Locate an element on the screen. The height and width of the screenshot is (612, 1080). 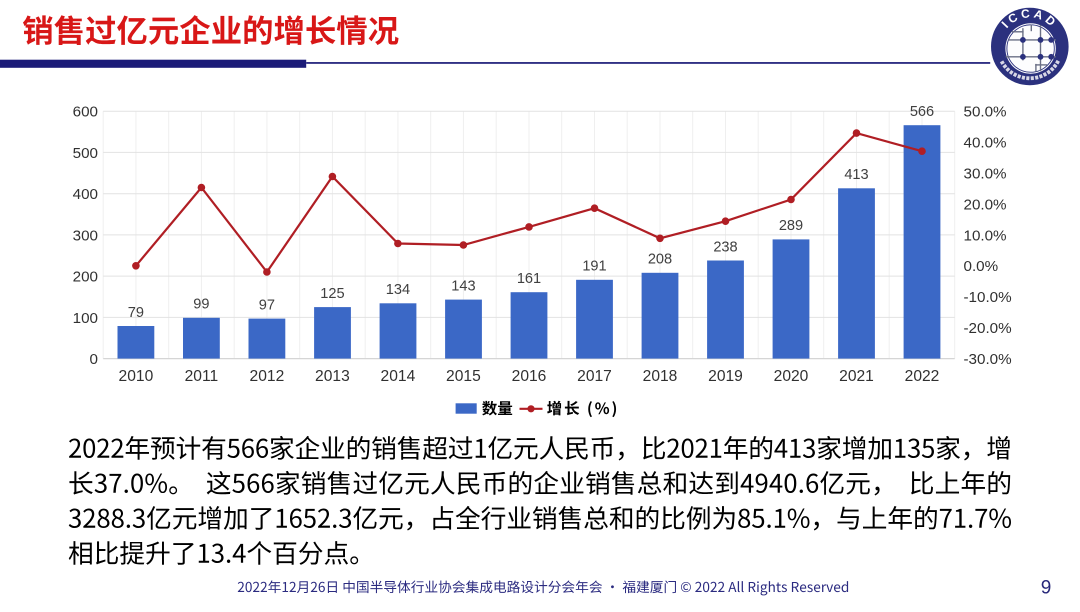
svg-text: 400 is located at coordinates (85, 194).